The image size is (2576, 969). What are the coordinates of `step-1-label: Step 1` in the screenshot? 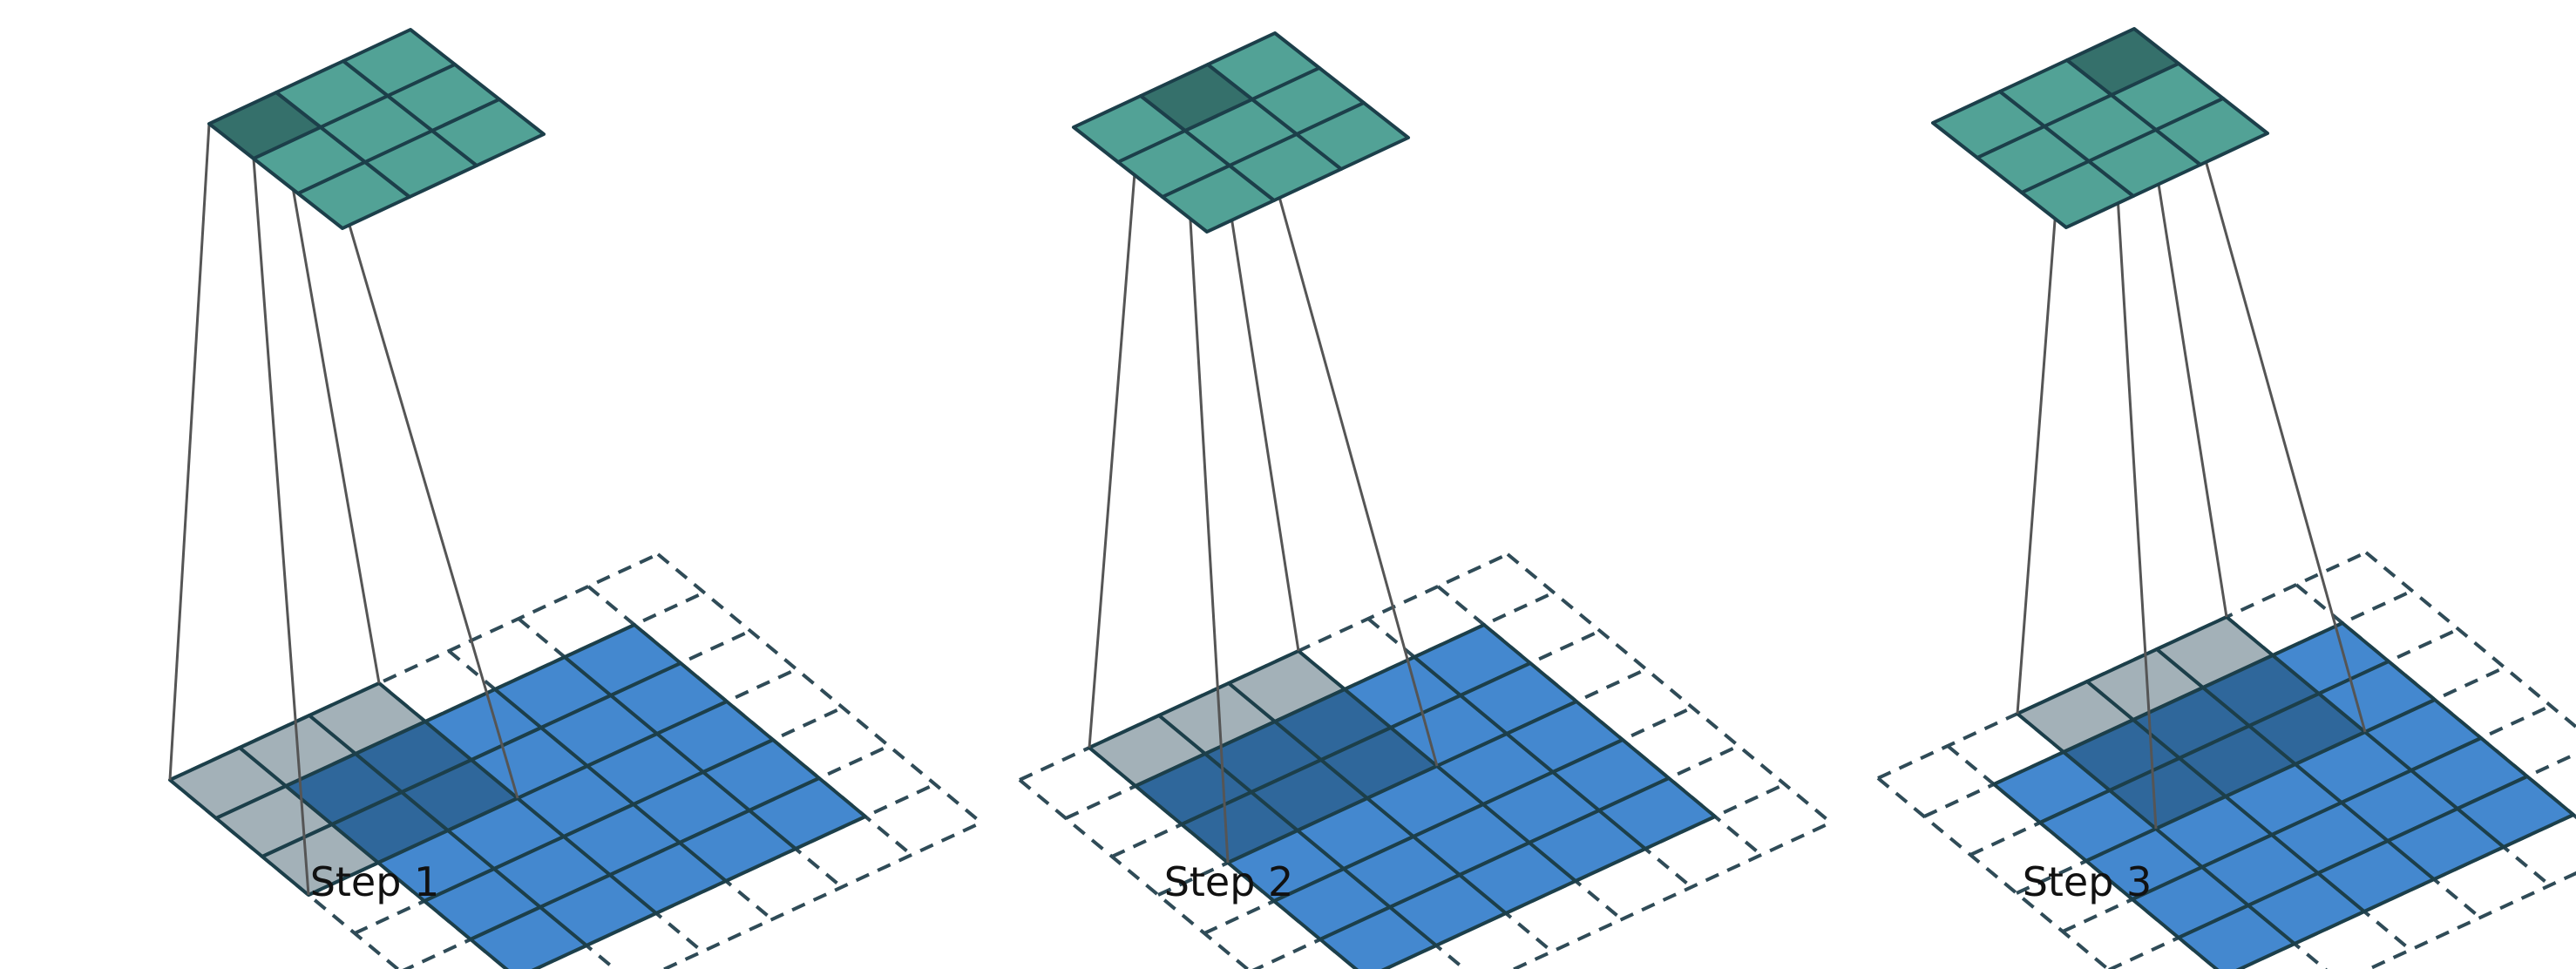 It's located at (374, 881).